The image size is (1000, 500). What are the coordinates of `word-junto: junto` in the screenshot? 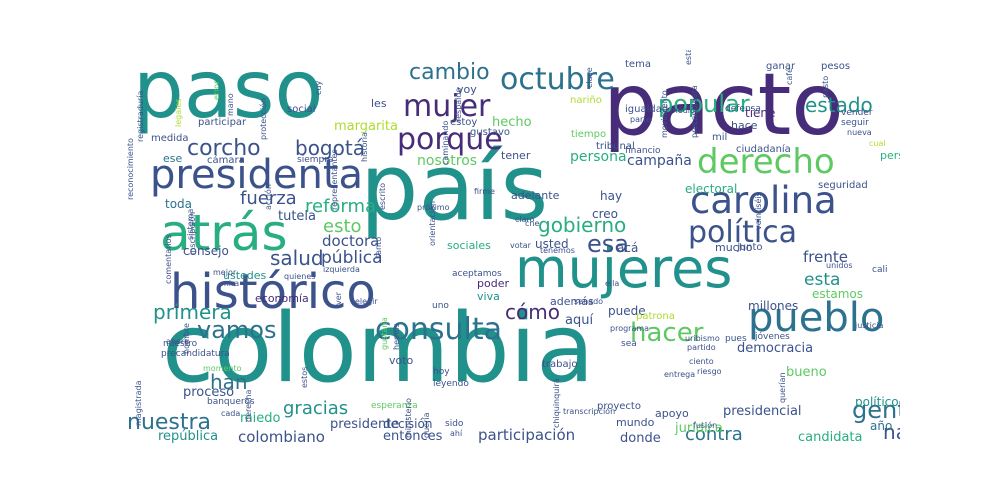 It's located at (750, 247).